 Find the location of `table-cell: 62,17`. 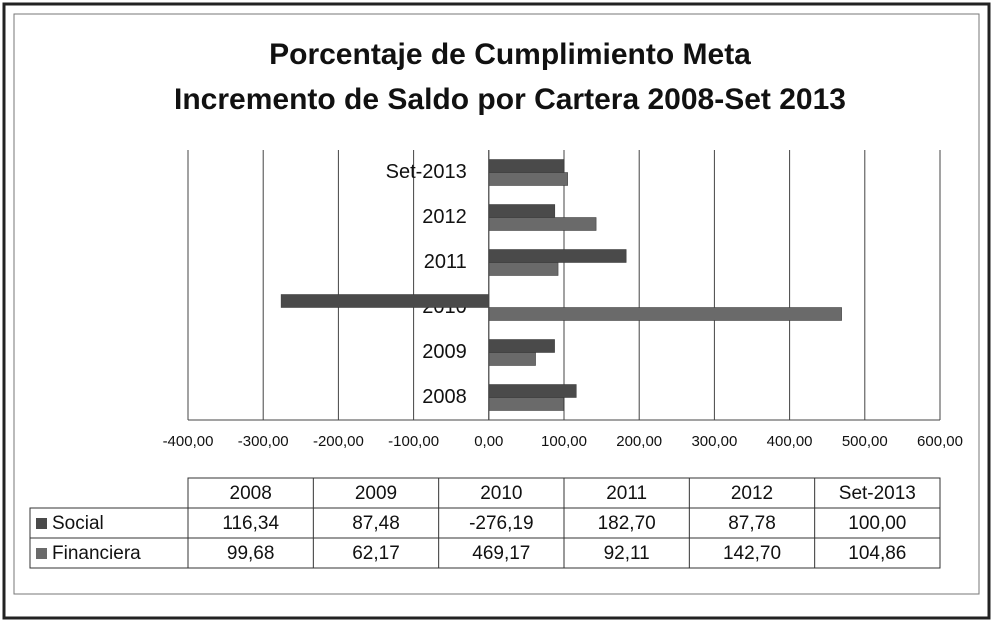

table-cell: 62,17 is located at coordinates (376, 553).